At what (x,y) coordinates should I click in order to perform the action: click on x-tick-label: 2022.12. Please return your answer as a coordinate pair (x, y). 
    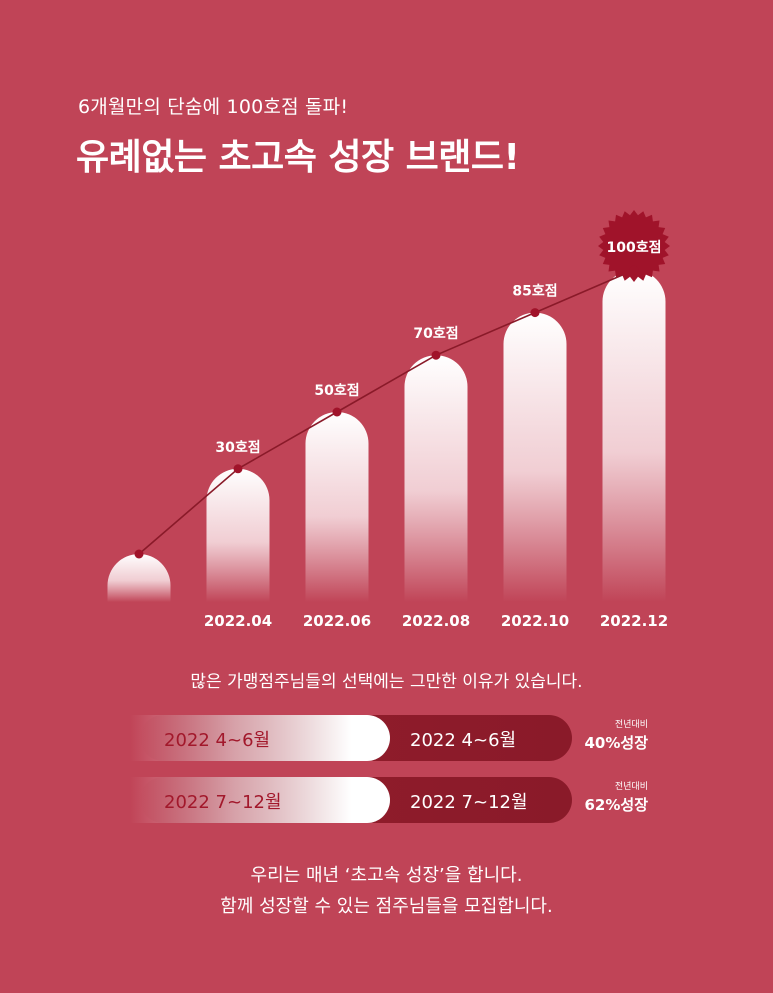
    Looking at the image, I should click on (634, 621).